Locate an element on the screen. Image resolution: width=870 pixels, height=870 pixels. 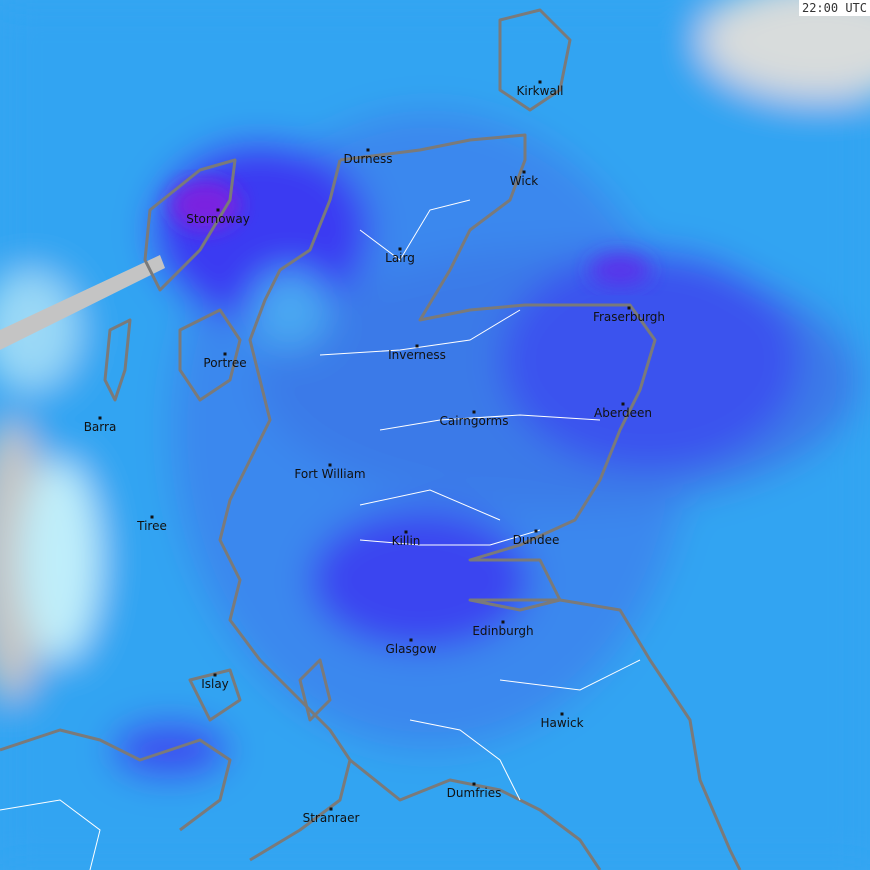
place-label-hawick: Hawick is located at coordinates (562, 723).